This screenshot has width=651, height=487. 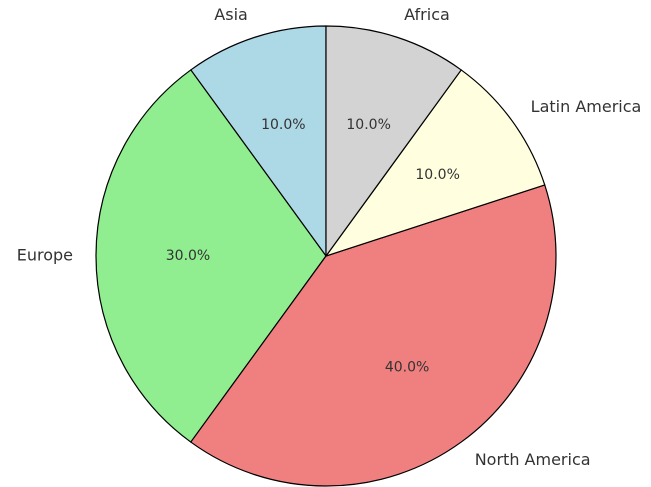 What do you see at coordinates (188, 256) in the screenshot?
I see `pct-label: 30.0%` at bounding box center [188, 256].